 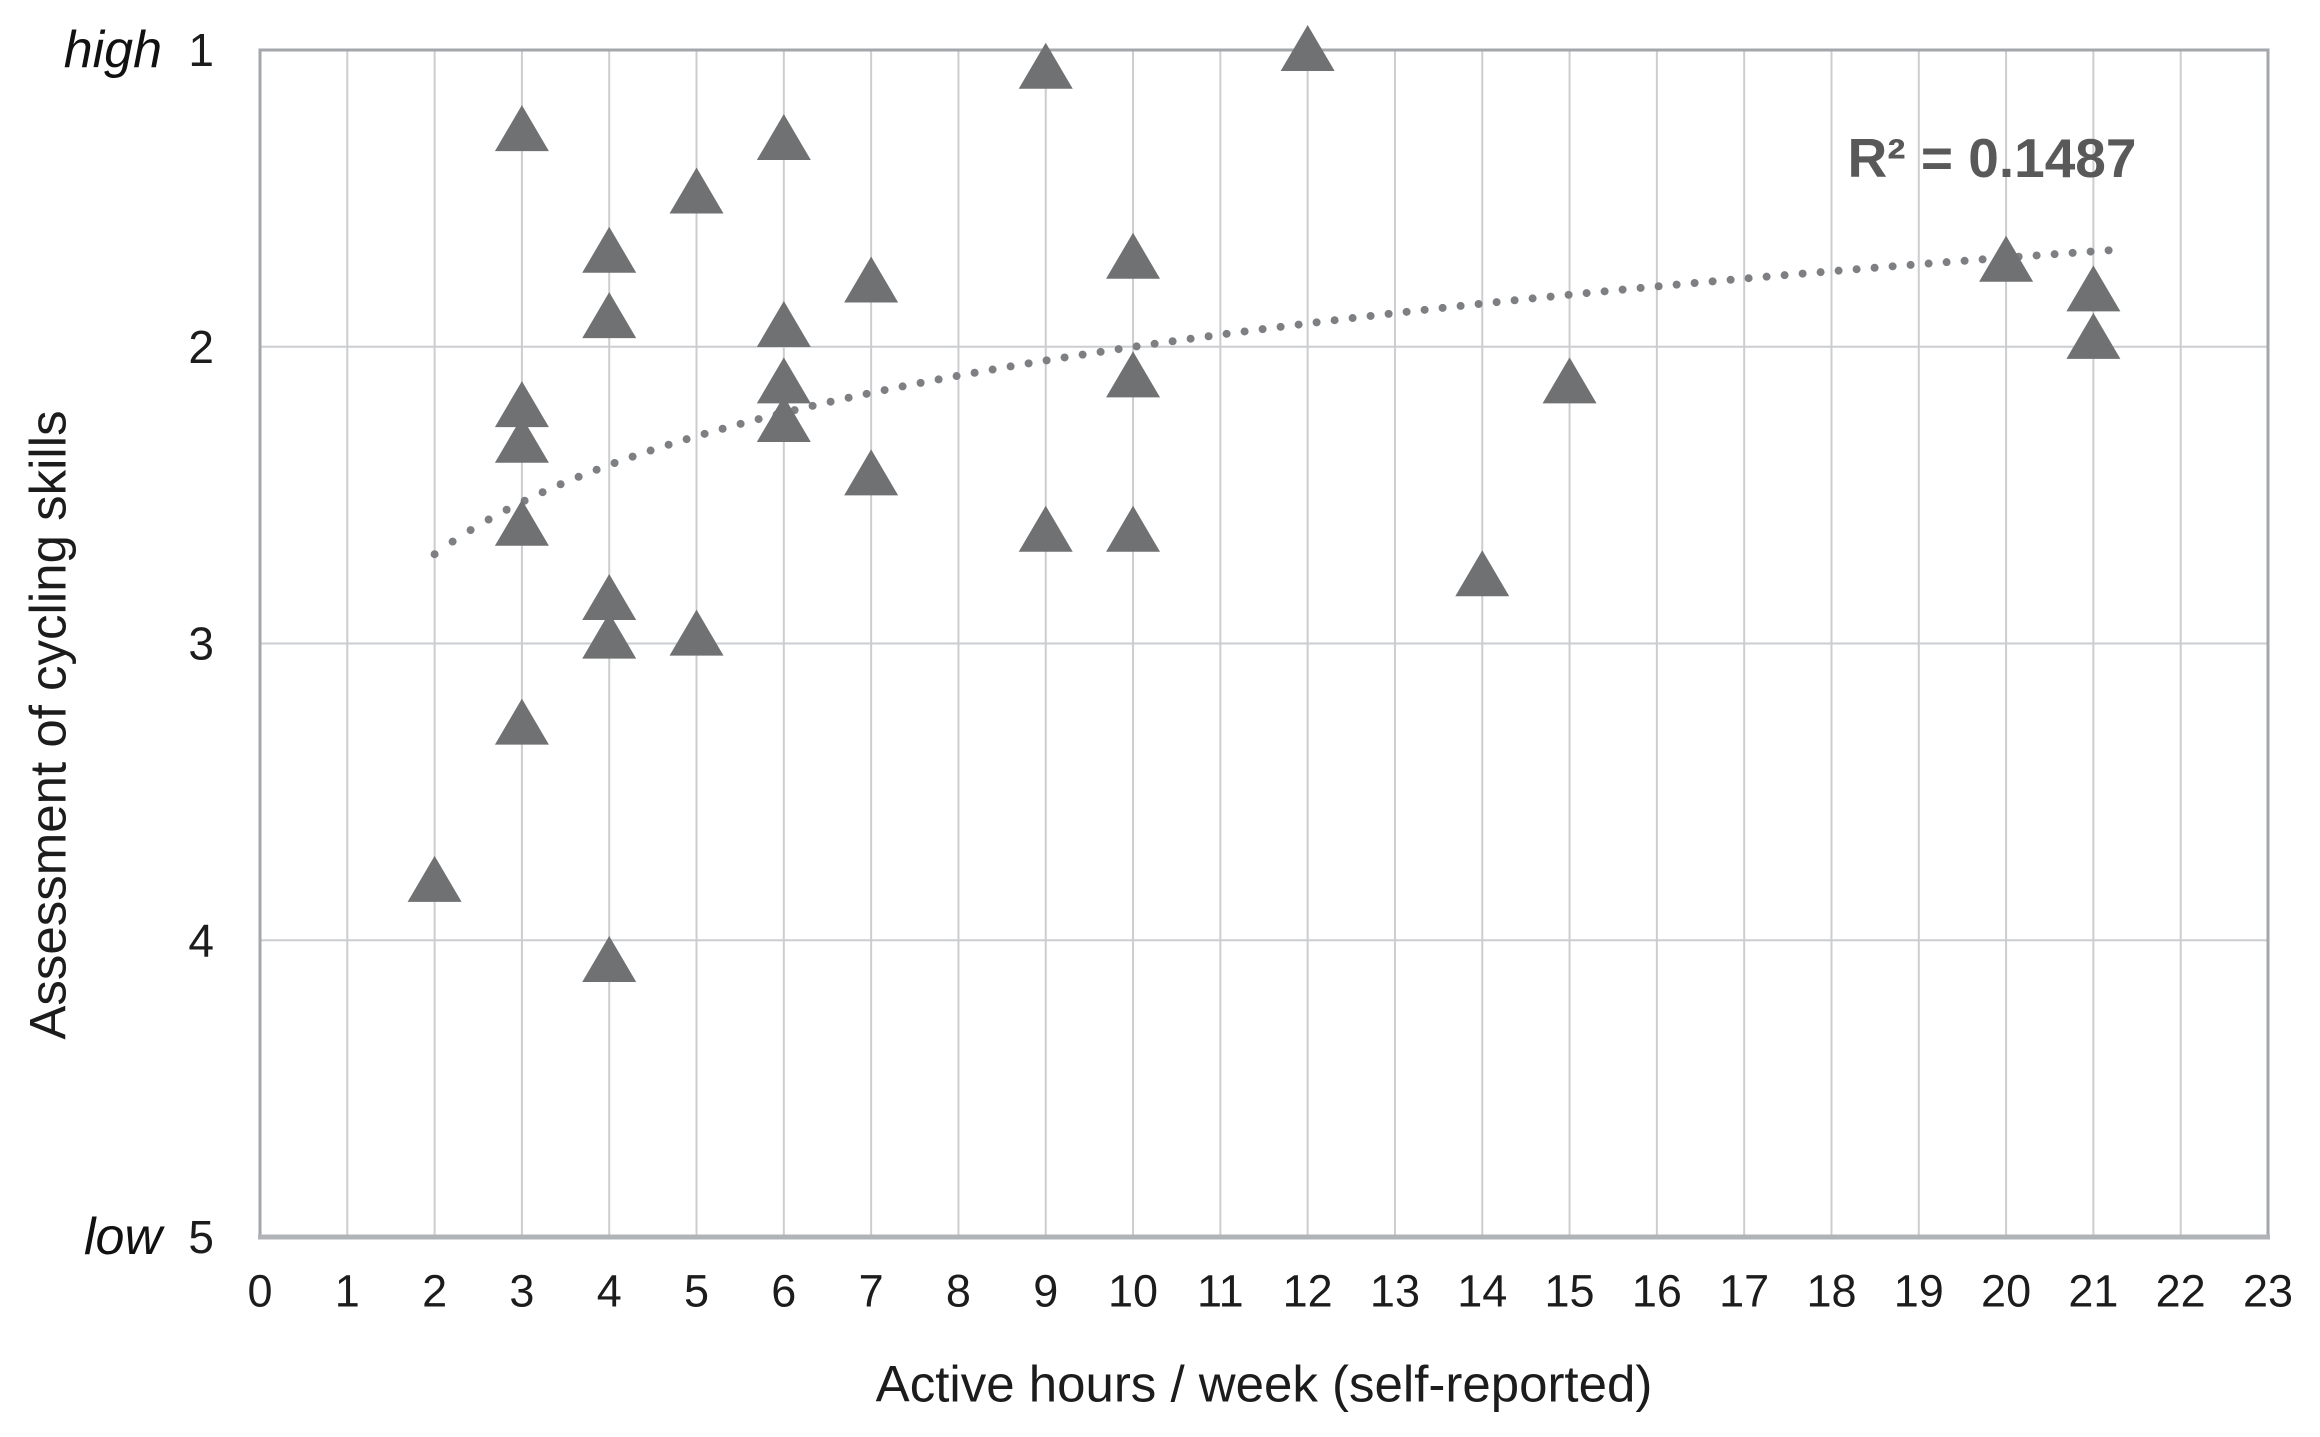 What do you see at coordinates (201, 1237) in the screenshot?
I see `y-tick-label-5: 5` at bounding box center [201, 1237].